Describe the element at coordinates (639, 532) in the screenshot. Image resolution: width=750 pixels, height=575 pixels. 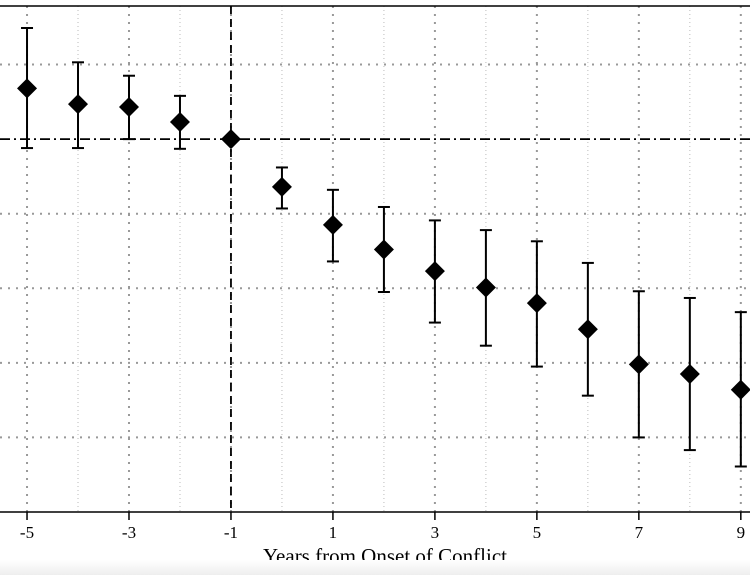
I see `x-tick-label: 7` at that location.